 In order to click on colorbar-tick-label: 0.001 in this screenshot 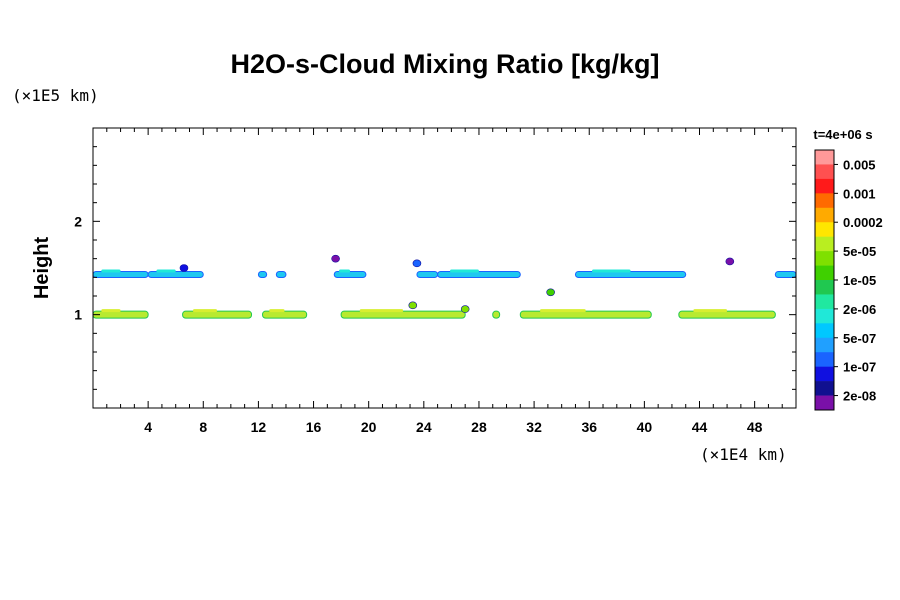, I will do `click(859, 193)`.